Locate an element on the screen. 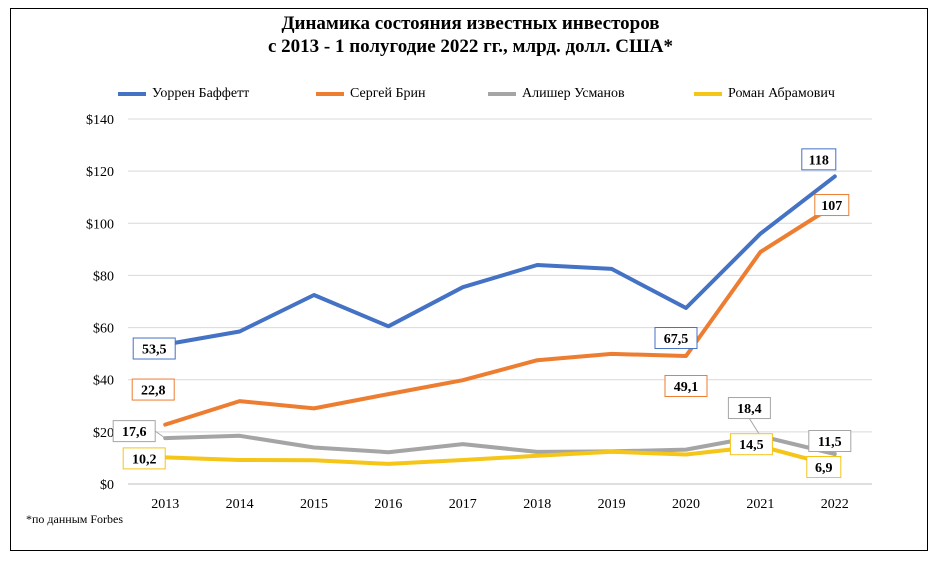  y-tick-label: $40 is located at coordinates (103, 381).